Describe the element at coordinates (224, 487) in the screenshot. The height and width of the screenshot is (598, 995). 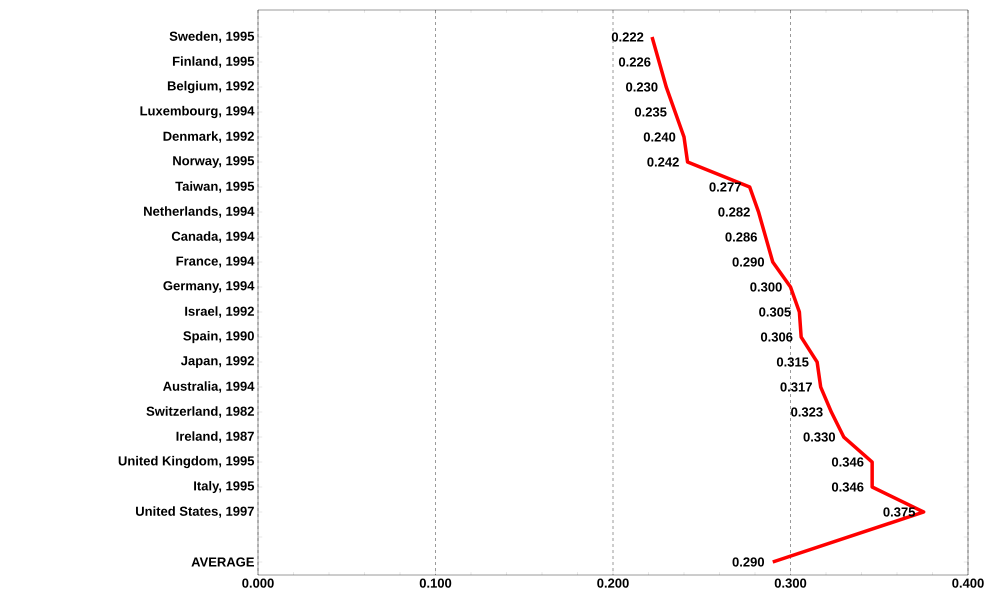
I see `y-tick-label: Italy, 1995` at that location.